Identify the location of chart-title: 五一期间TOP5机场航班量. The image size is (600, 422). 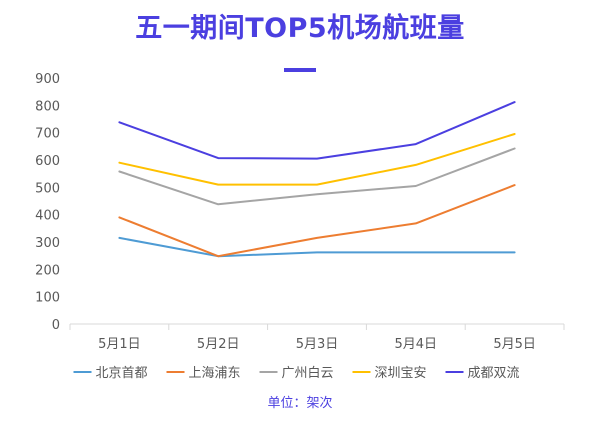
(300, 28).